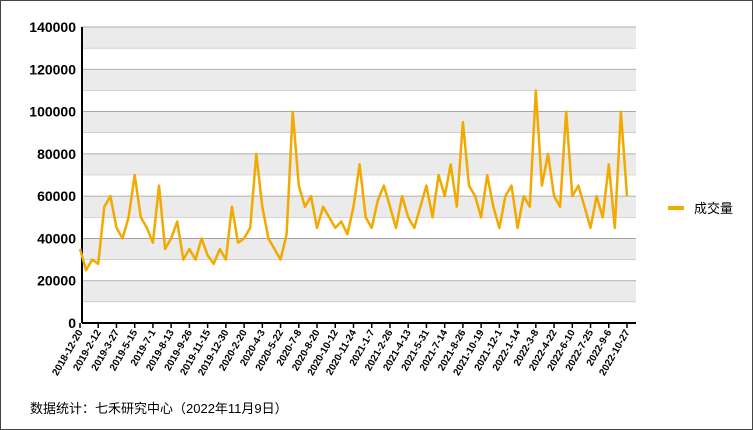 This screenshot has width=753, height=430. What do you see at coordinates (52, 69) in the screenshot?
I see `y-tick-label: 120000` at bounding box center [52, 69].